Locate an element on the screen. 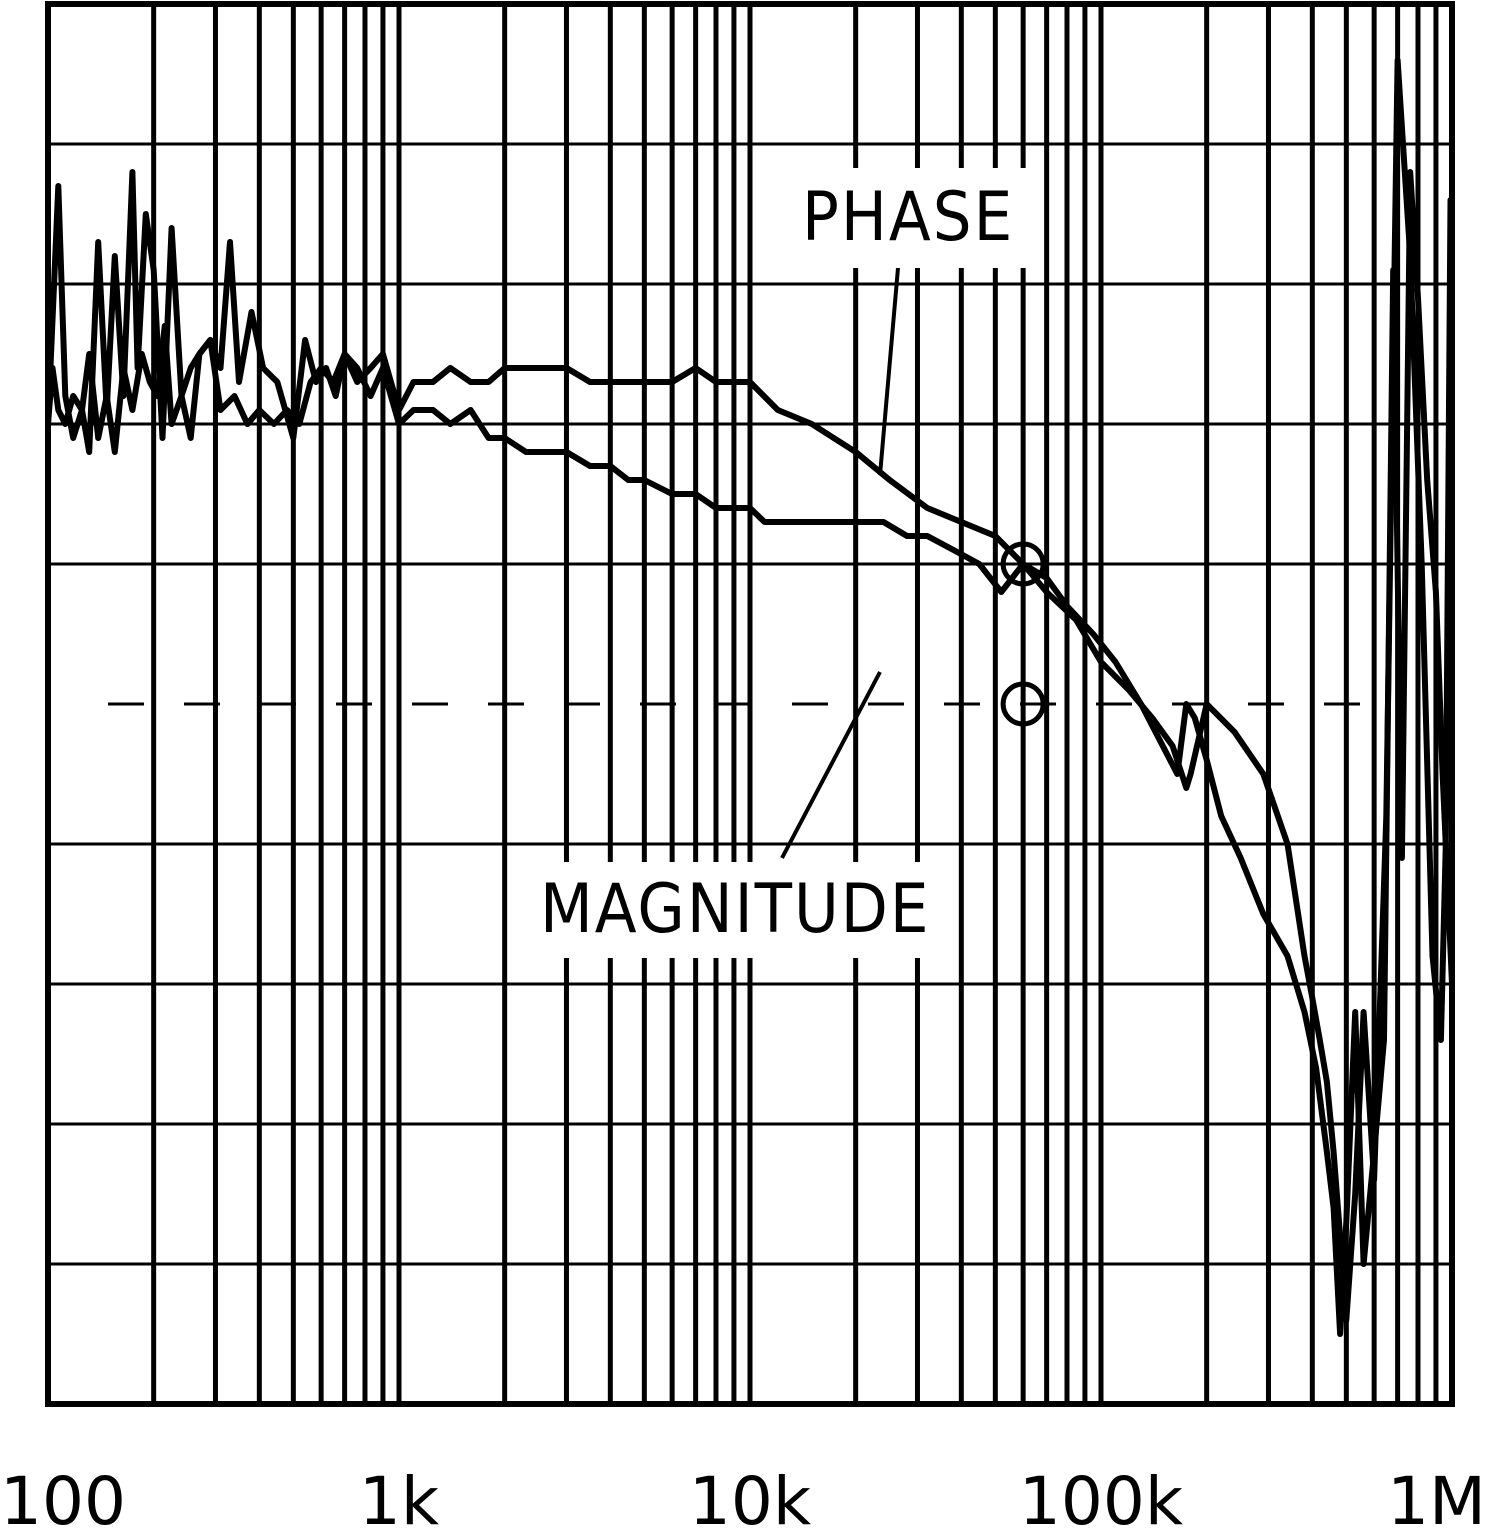  leader-line-magnitude is located at coordinates (831, 765).